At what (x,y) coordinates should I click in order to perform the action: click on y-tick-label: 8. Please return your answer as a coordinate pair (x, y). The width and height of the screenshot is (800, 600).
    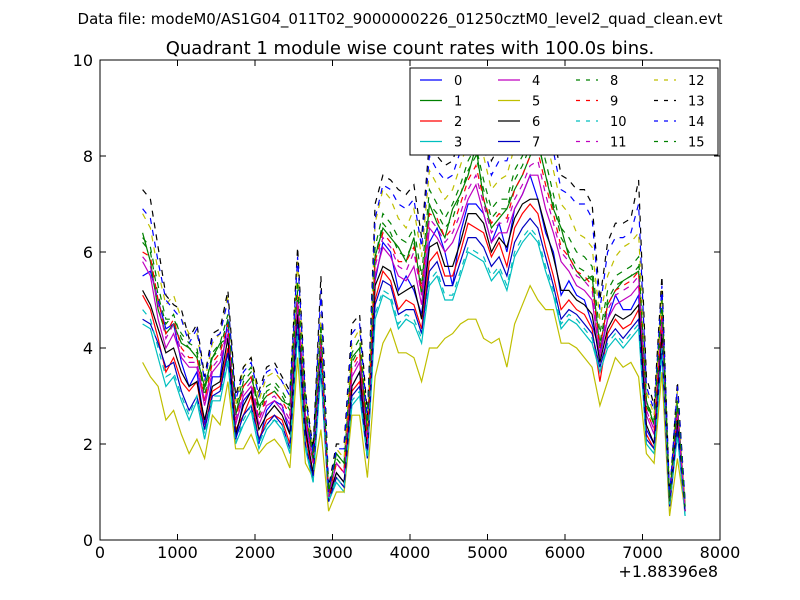
    Looking at the image, I should click on (88, 156).